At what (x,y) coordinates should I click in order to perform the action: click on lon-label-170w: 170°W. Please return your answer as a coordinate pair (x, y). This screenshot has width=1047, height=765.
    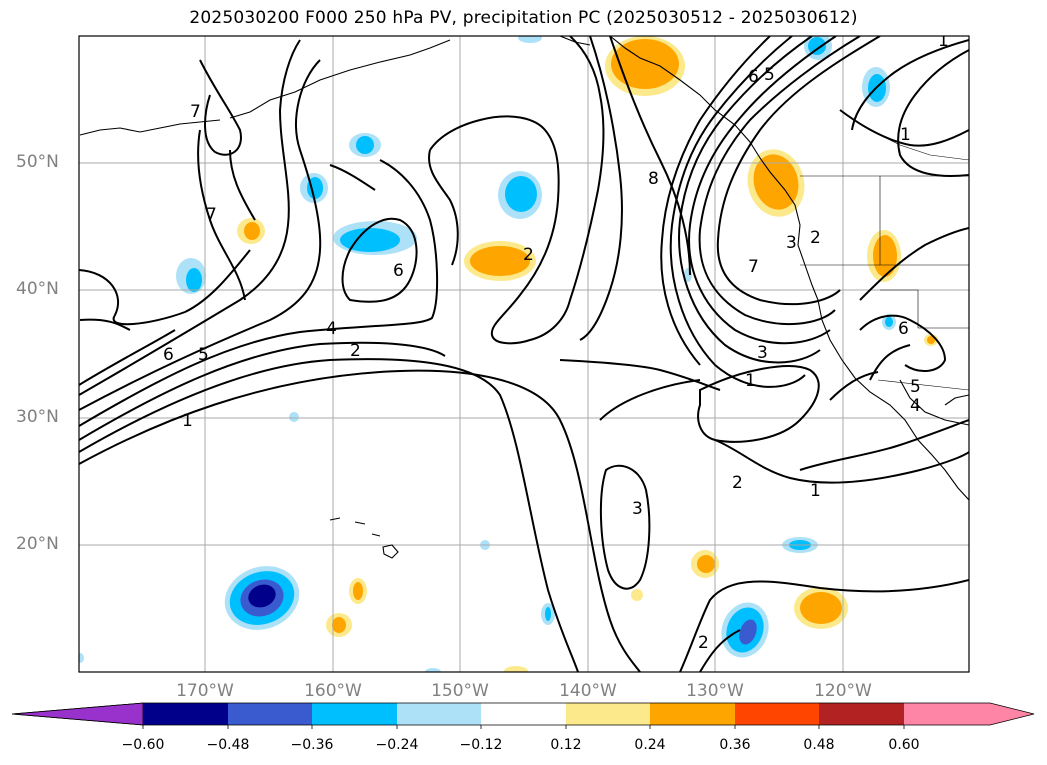
    Looking at the image, I should click on (205, 691).